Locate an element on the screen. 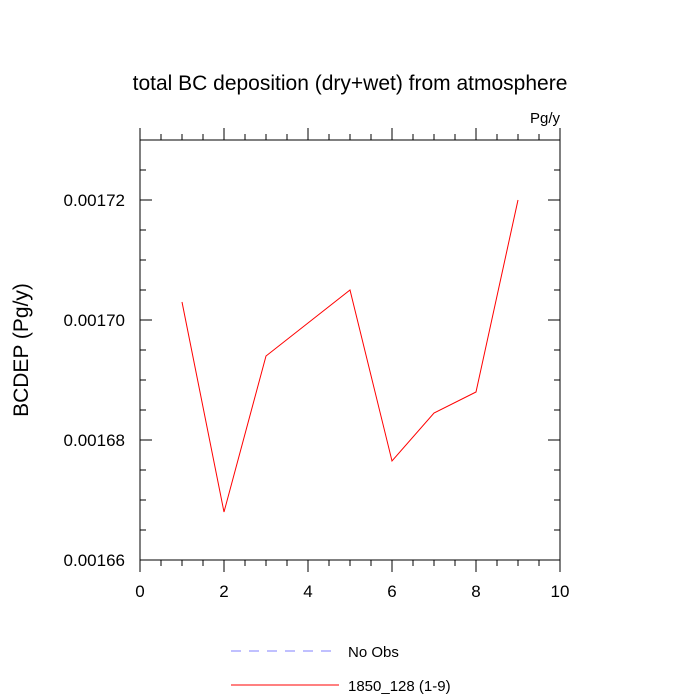 The image size is (700, 700). y-axis-label: BCDEP (Pg/y) is located at coordinates (21, 350).